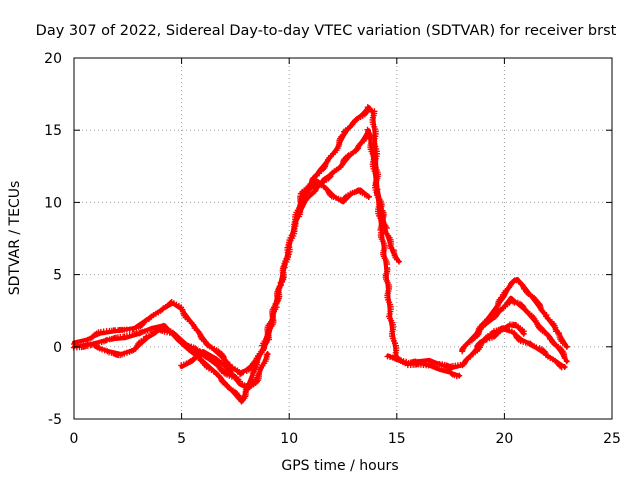 The image size is (640, 480). I want to click on x-tick-label: 10, so click(289, 439).